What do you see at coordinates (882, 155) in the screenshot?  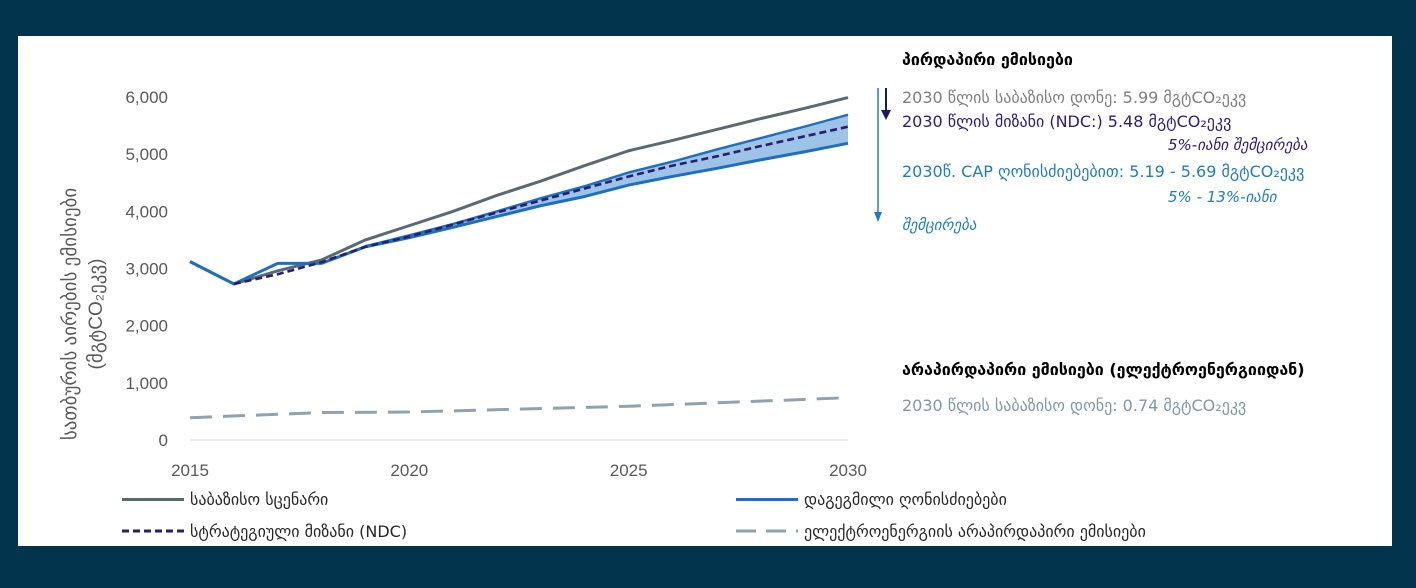 I see `reduction-arrows` at bounding box center [882, 155].